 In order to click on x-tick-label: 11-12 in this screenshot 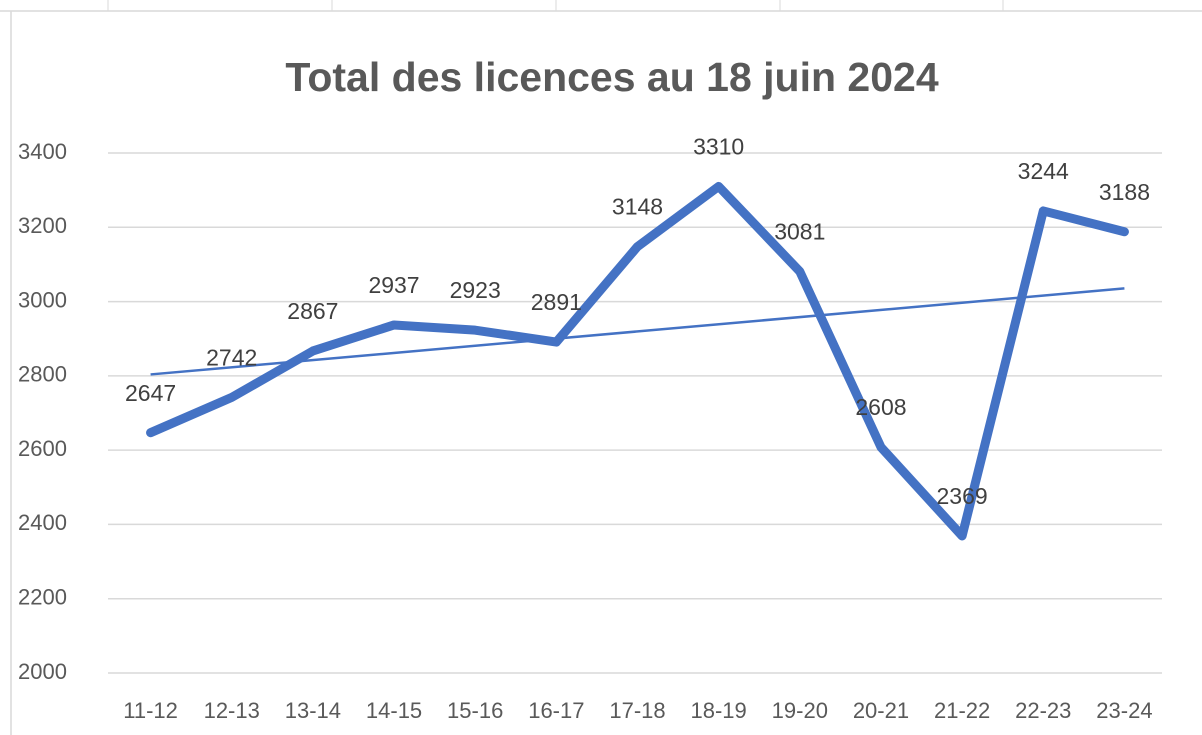, I will do `click(150, 710)`.